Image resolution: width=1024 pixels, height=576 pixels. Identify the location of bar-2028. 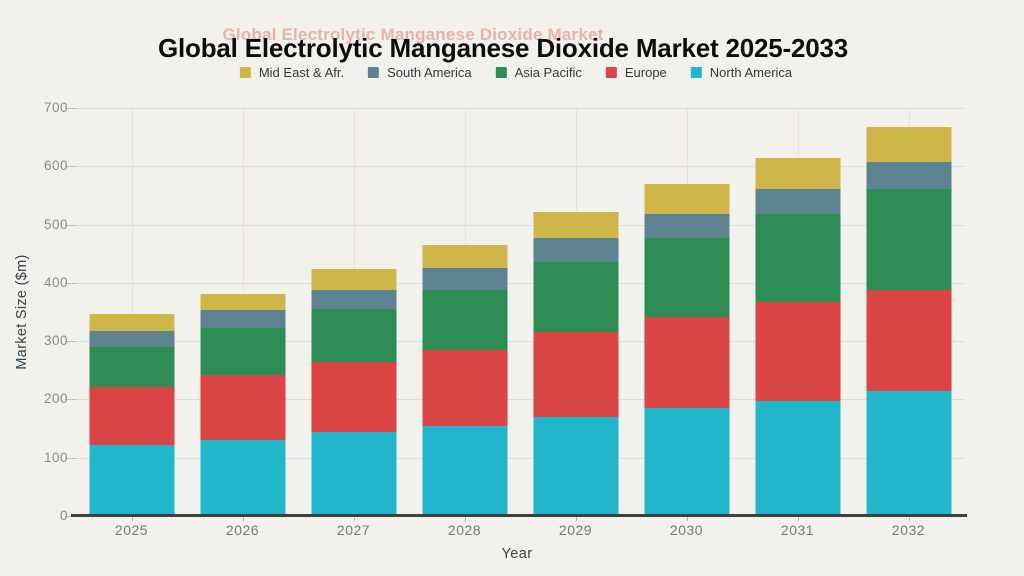
(464, 380).